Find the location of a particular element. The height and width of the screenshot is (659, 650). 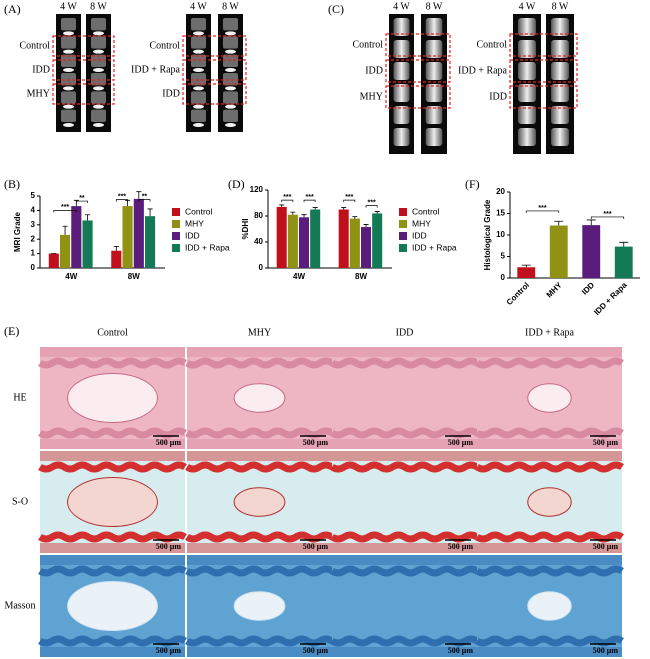

significance-label: ** is located at coordinates (82, 198).